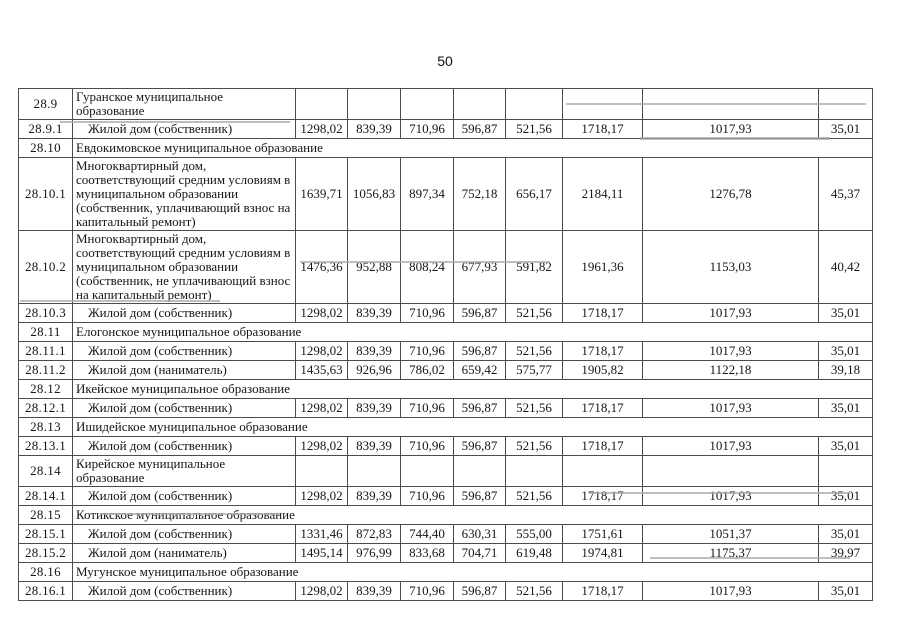  I want to click on row-number-cell: 28.9.1, so click(45, 129).